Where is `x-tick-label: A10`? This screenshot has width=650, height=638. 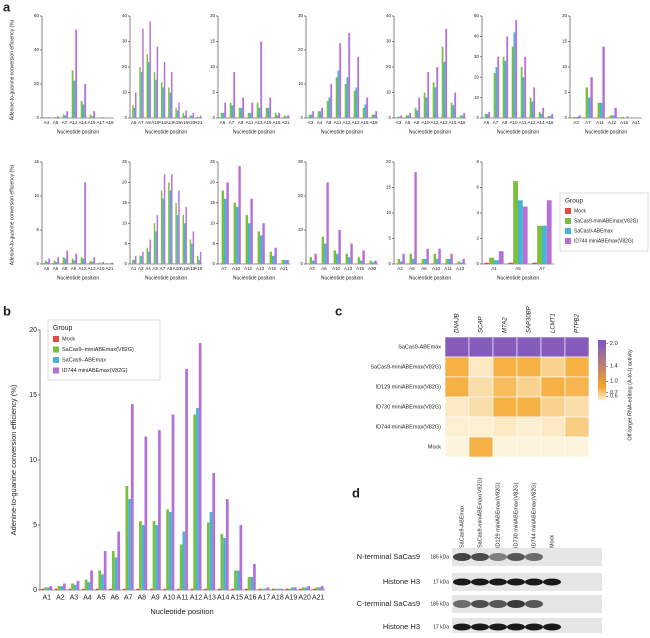 x-tick-label: A10 is located at coordinates (336, 268).